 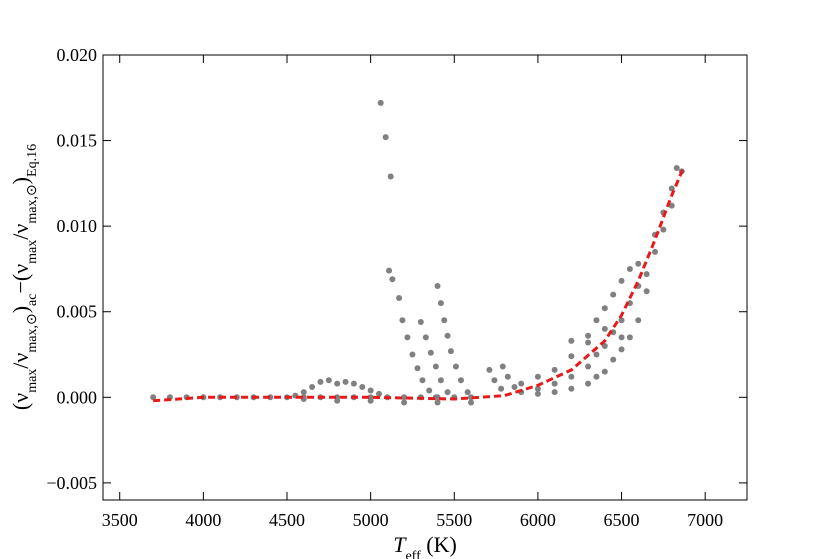 What do you see at coordinates (32, 300) in the screenshot?
I see `y-label-subscript: ac` at bounding box center [32, 300].